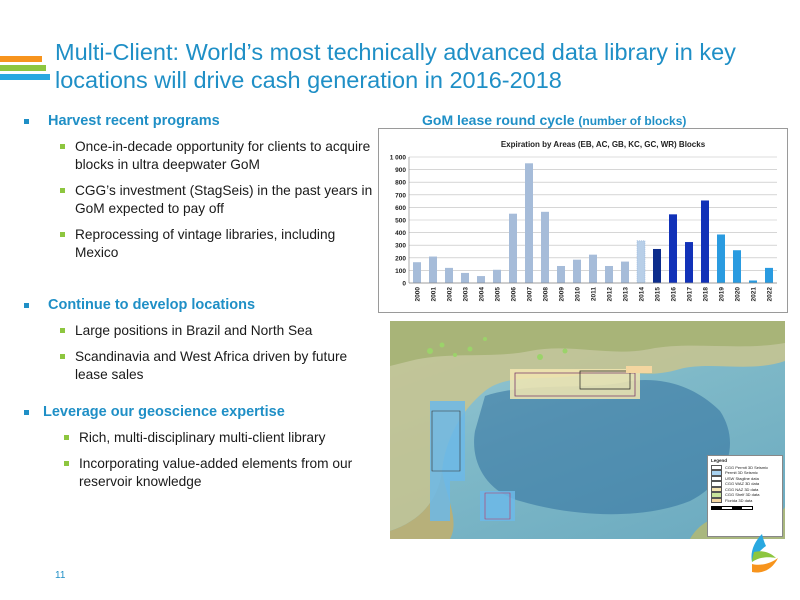  What do you see at coordinates (741, 472) in the screenshot?
I see `legend-label: Permit 3D Seismic` at bounding box center [741, 472].